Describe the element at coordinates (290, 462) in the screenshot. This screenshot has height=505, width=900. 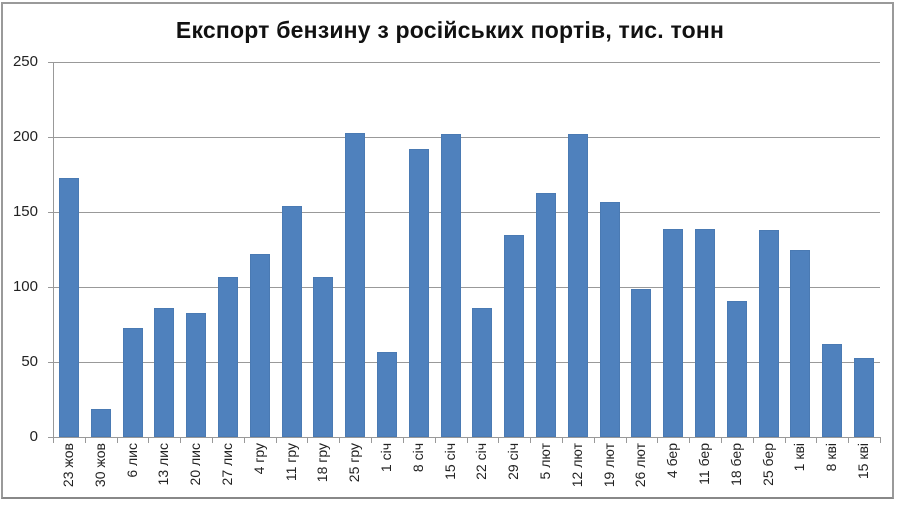
I see `x-tick-label: 11 гру` at that location.